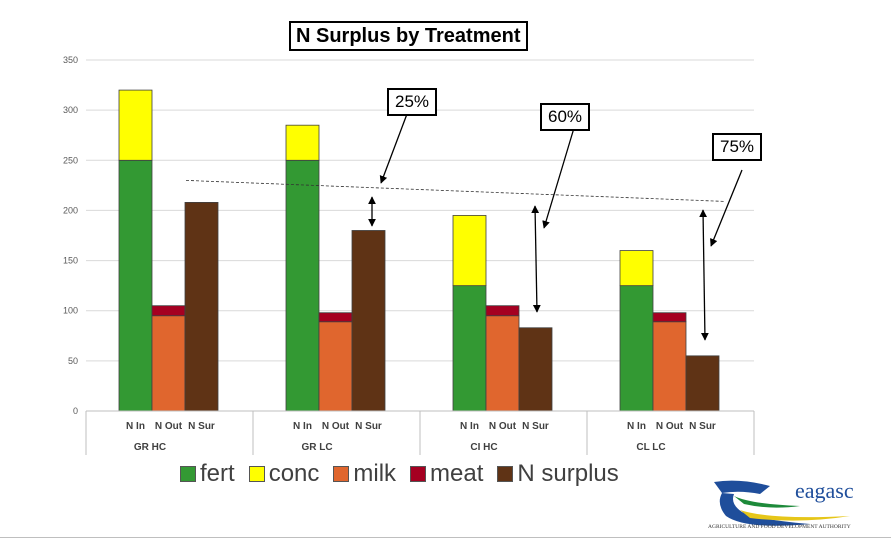 This screenshot has width=891, height=540. Describe the element at coordinates (336, 426) in the screenshot. I see `bar-label-gr-lc-1: N Out` at that location.